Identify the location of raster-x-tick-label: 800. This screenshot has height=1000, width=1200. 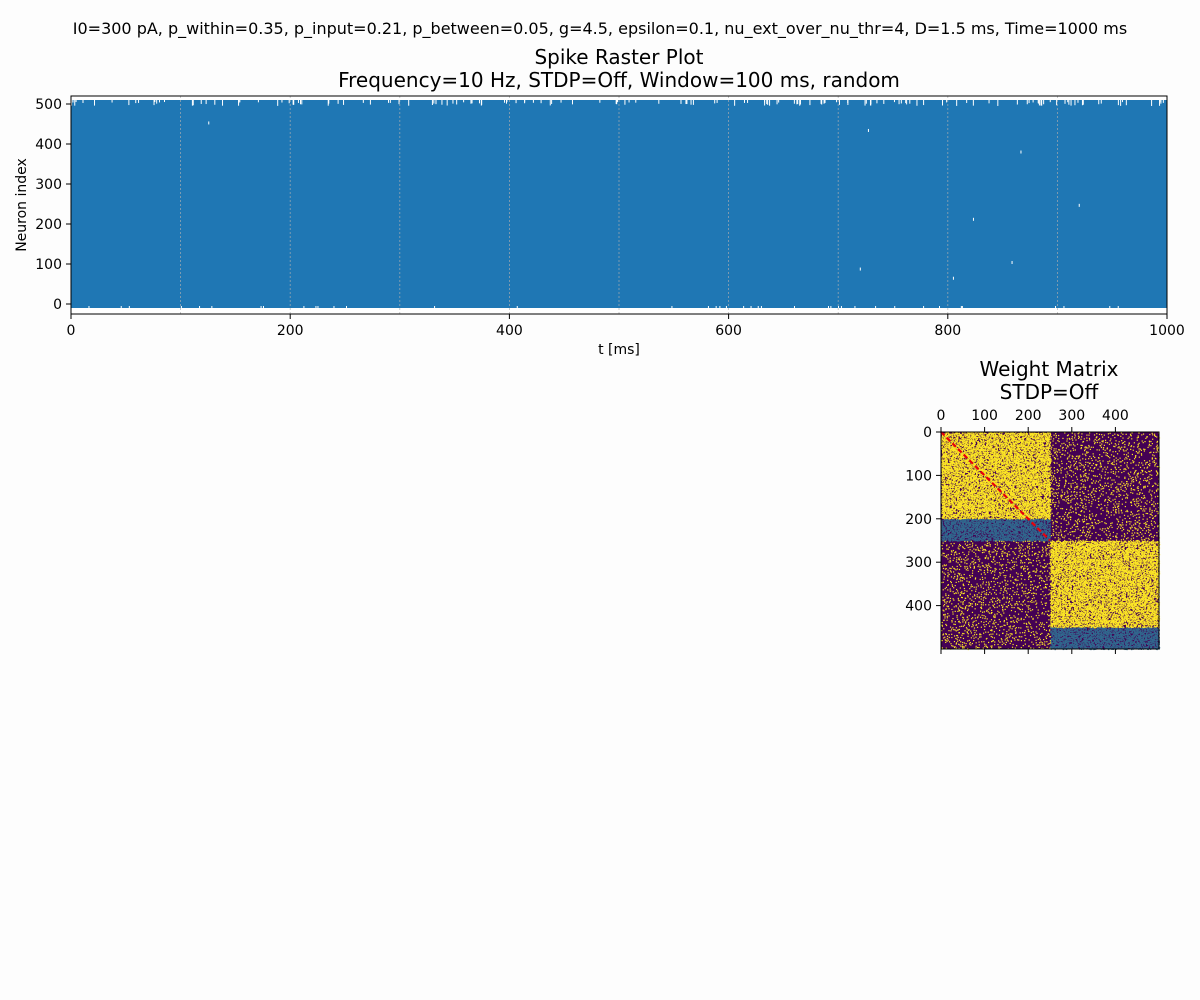
(947, 331).